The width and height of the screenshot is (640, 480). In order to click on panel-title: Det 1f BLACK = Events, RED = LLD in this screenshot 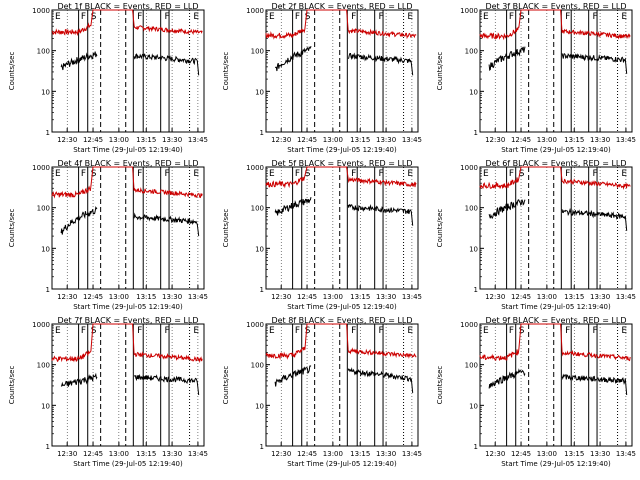, I will do `click(127, 6)`.